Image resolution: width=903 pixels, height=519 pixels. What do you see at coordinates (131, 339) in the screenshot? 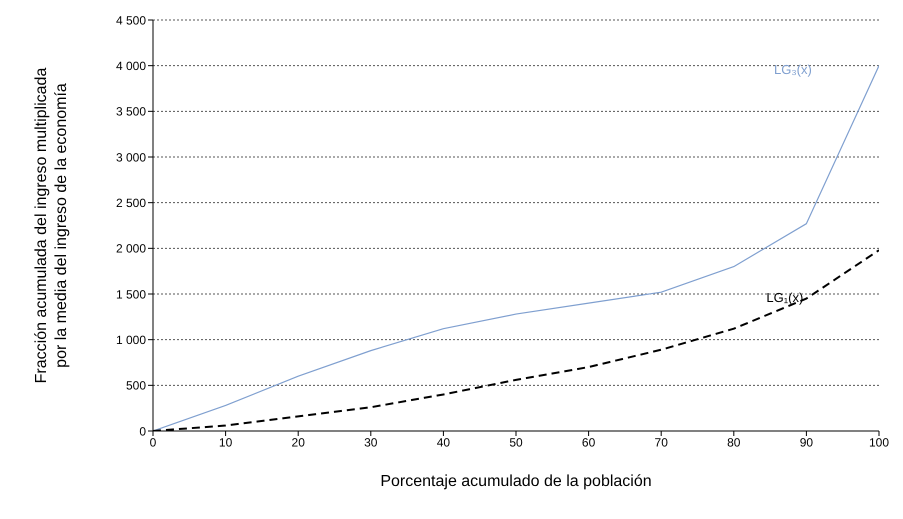
I see `y-tick-label: 1 000` at bounding box center [131, 339].